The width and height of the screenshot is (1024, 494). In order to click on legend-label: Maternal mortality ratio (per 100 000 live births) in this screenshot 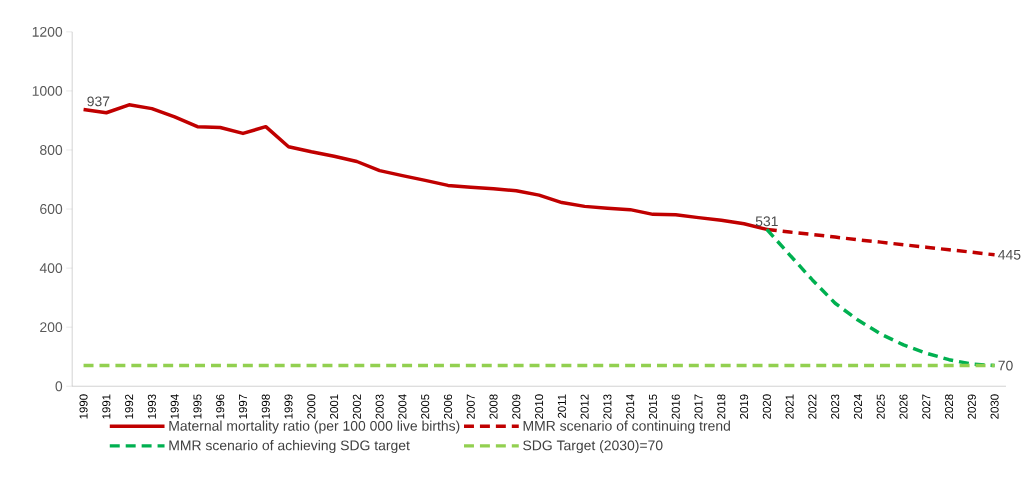, I will do `click(314, 427)`.